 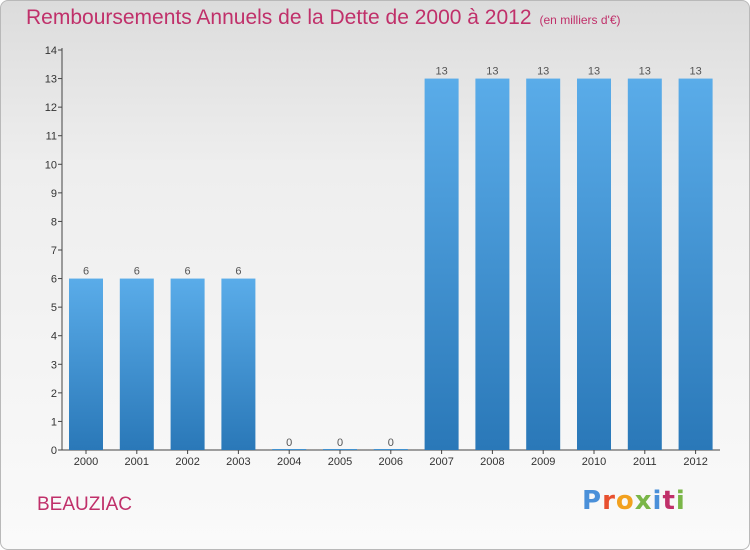 I want to click on y-tick-label: 3, so click(x=54, y=365).